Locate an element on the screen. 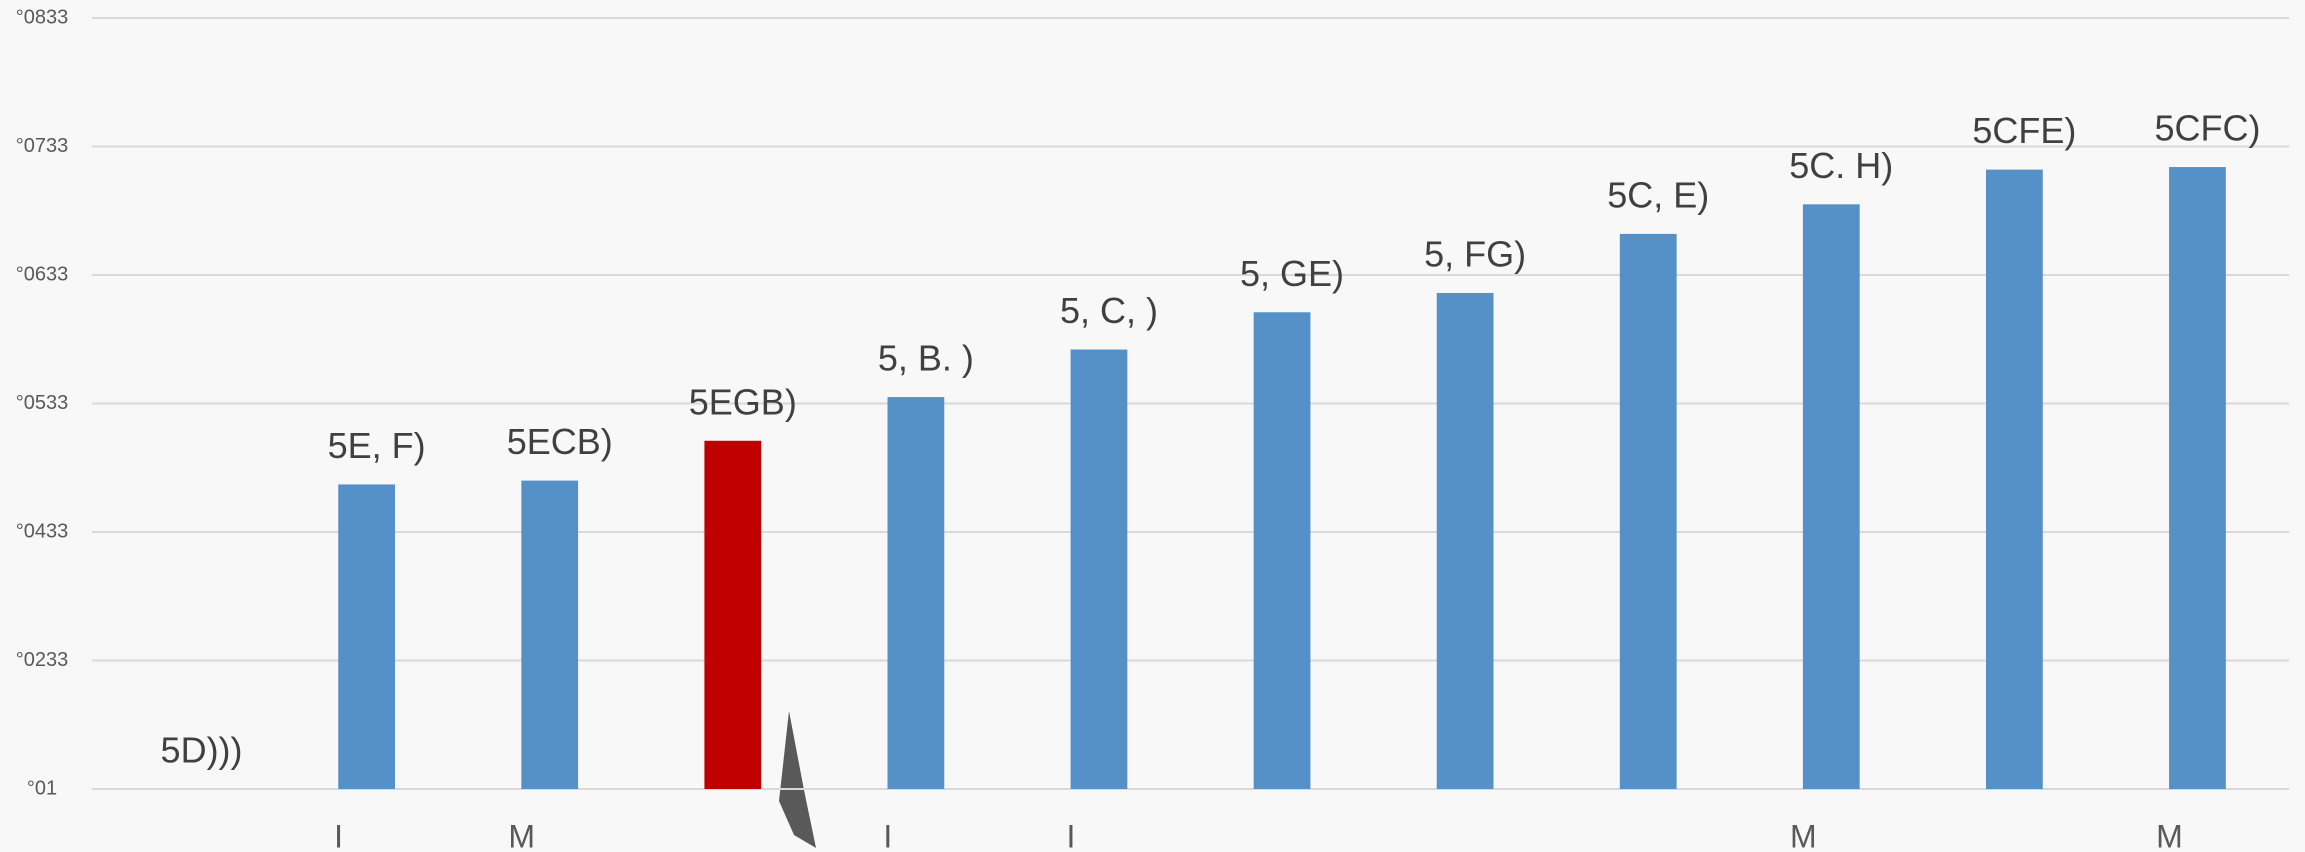 Image resolution: width=2305 pixels, height=852 pixels. y-tick-label: °0533 is located at coordinates (42, 403).